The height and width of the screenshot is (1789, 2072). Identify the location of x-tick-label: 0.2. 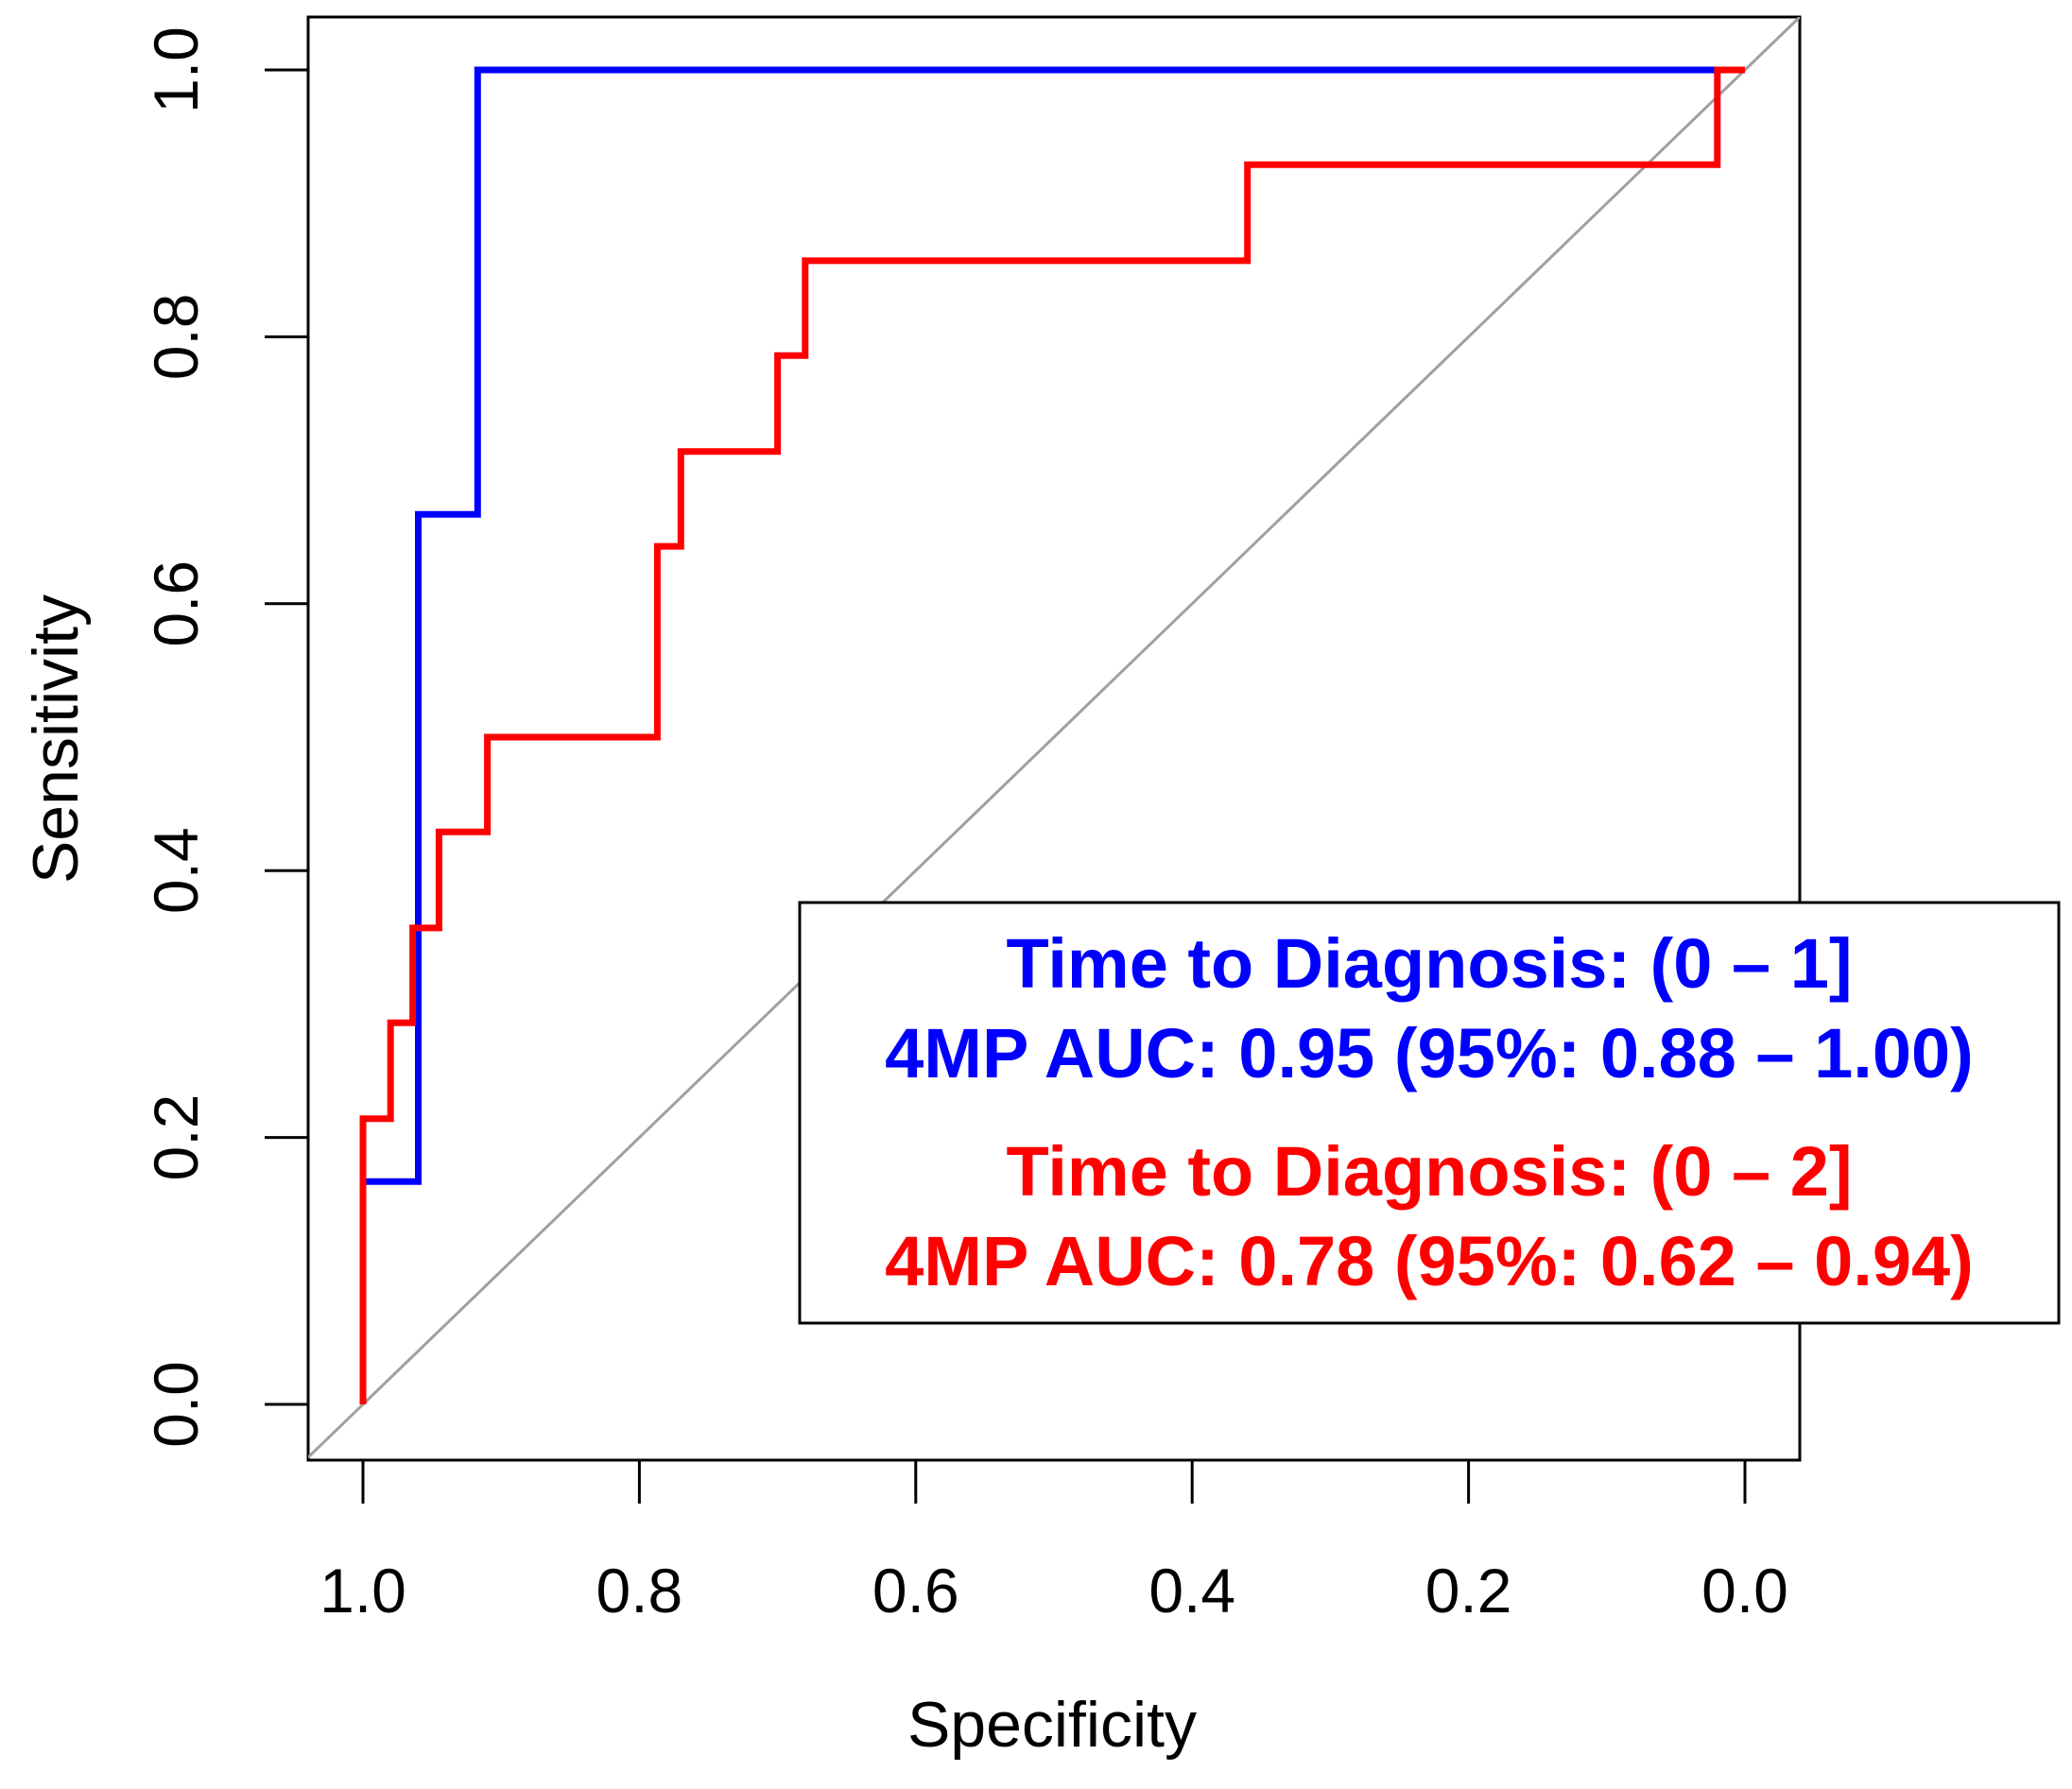
(1469, 1591).